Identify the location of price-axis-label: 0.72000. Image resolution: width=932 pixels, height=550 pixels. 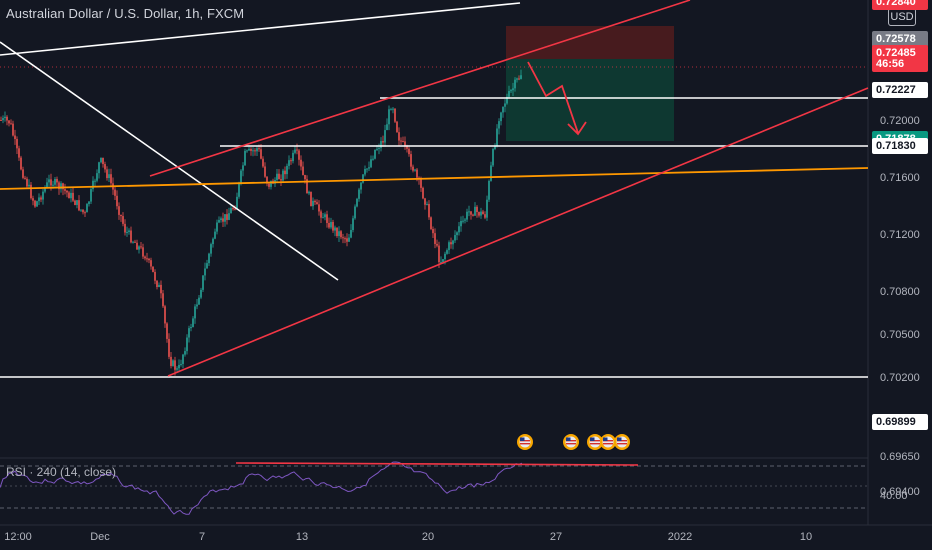
(900, 121).